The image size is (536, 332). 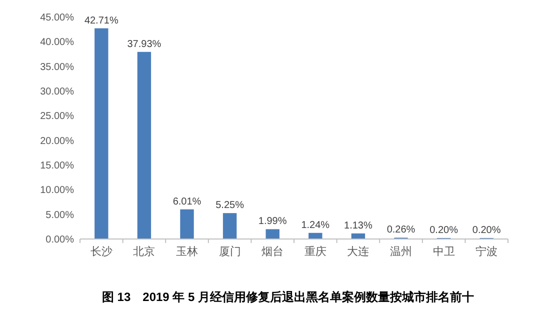 I want to click on x-tick-label: 温州, so click(x=401, y=251).